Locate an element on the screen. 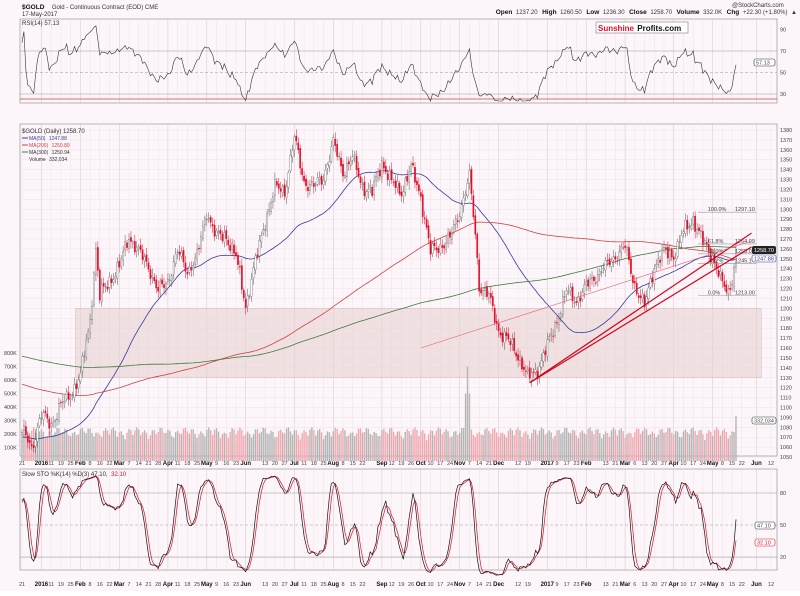 This screenshot has height=596, width=800. x-axis-label: 22 is located at coordinates (109, 464).